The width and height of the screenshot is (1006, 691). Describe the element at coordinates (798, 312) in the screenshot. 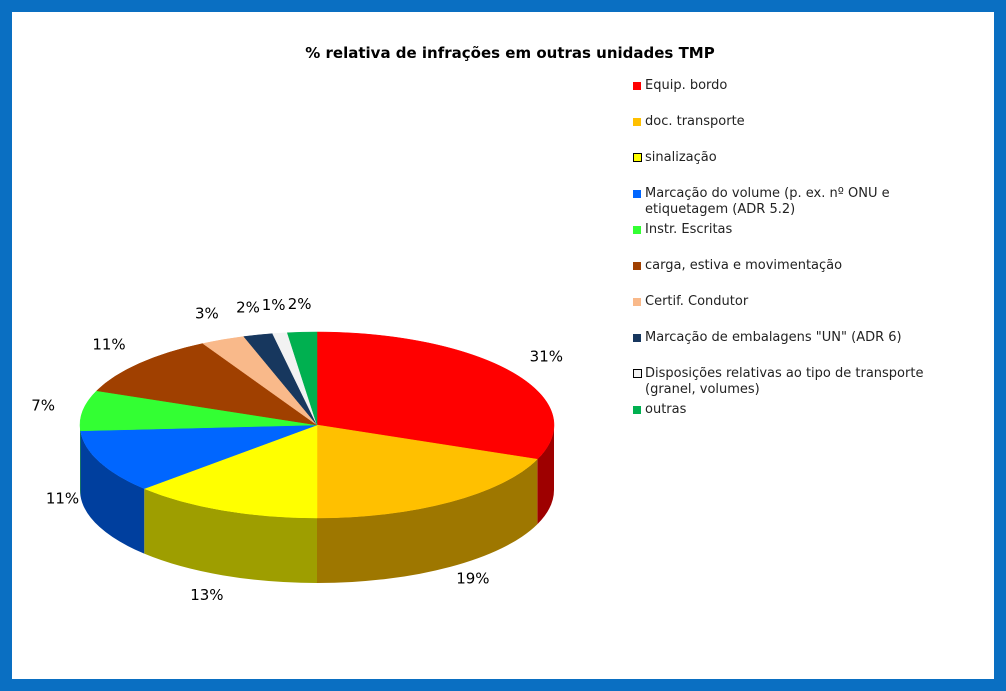

I see `legend-item: Certif. Condutor` at that location.